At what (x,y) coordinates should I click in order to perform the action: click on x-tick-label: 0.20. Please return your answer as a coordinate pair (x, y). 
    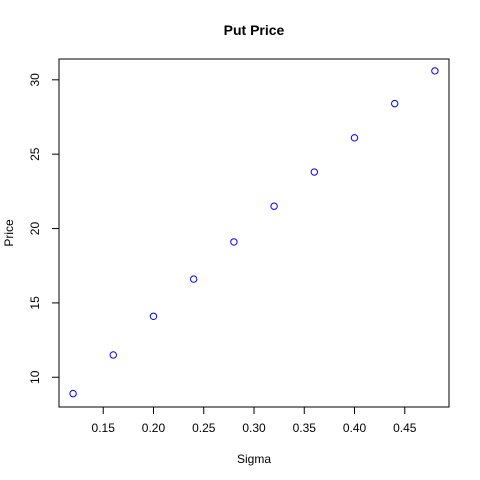
    Looking at the image, I should click on (154, 428).